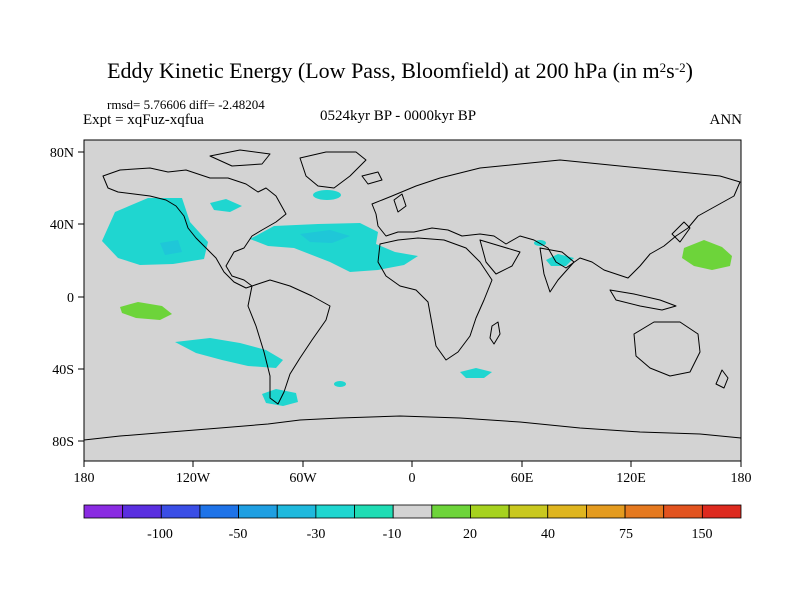  I want to click on anomaly-north-pacific-core, so click(171, 247).